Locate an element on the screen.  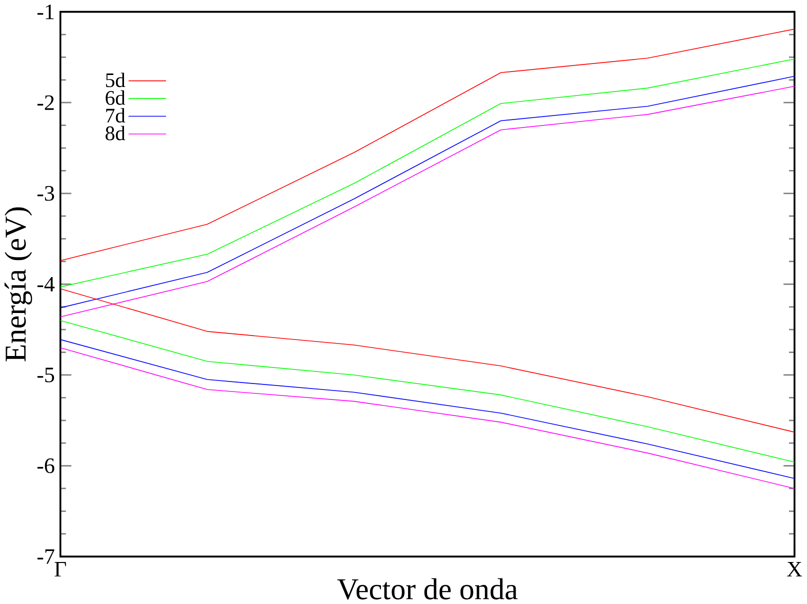
y-tick-label: -1 is located at coordinates (45, 11).